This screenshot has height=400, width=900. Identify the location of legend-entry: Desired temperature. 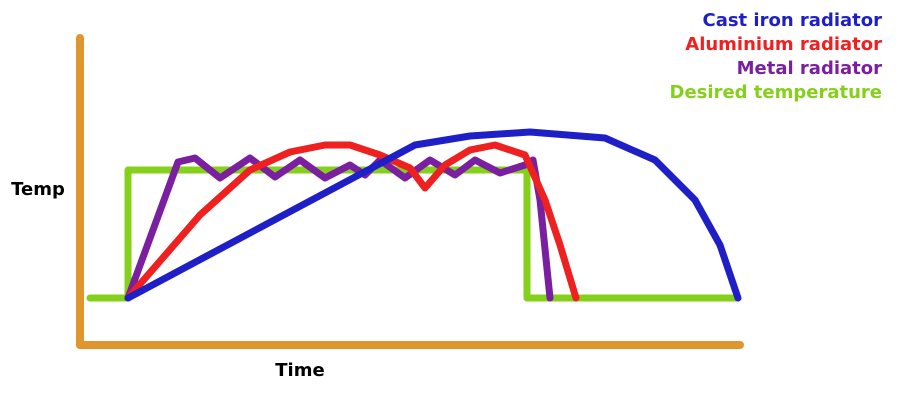
(776, 92).